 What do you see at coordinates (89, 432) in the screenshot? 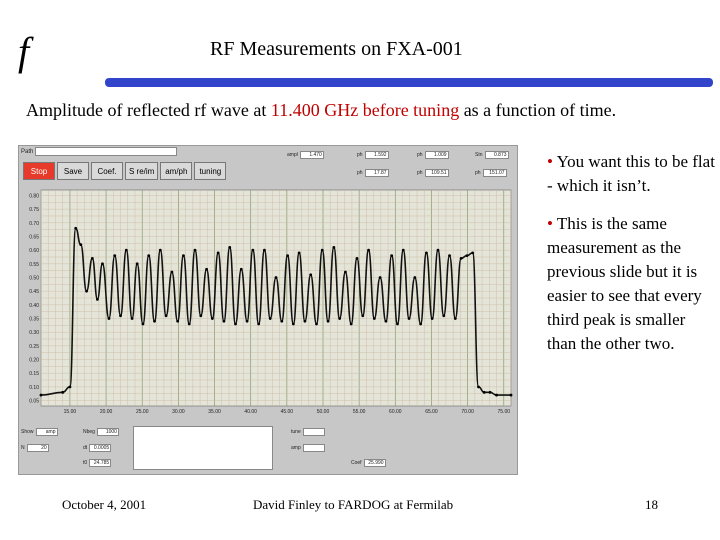
I see `mini-label: Nbeg` at bounding box center [89, 432].